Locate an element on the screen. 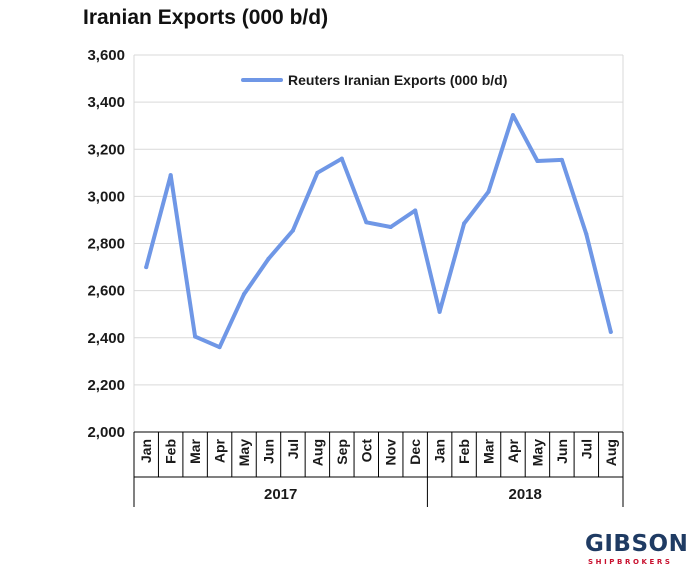 The image size is (700, 584). x-group-label: 2017 is located at coordinates (280, 494).